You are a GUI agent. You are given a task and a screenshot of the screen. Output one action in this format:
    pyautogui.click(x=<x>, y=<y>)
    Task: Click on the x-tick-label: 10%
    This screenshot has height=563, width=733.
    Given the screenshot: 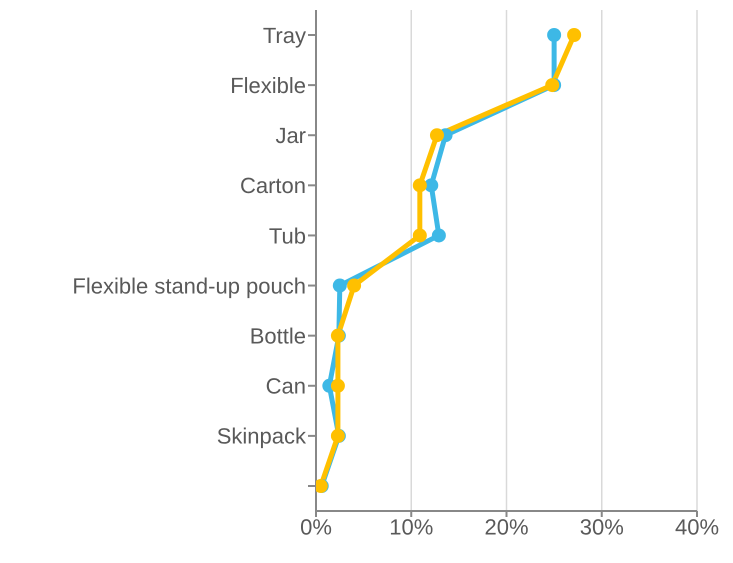 What is the action you would take?
    pyautogui.click(x=411, y=527)
    